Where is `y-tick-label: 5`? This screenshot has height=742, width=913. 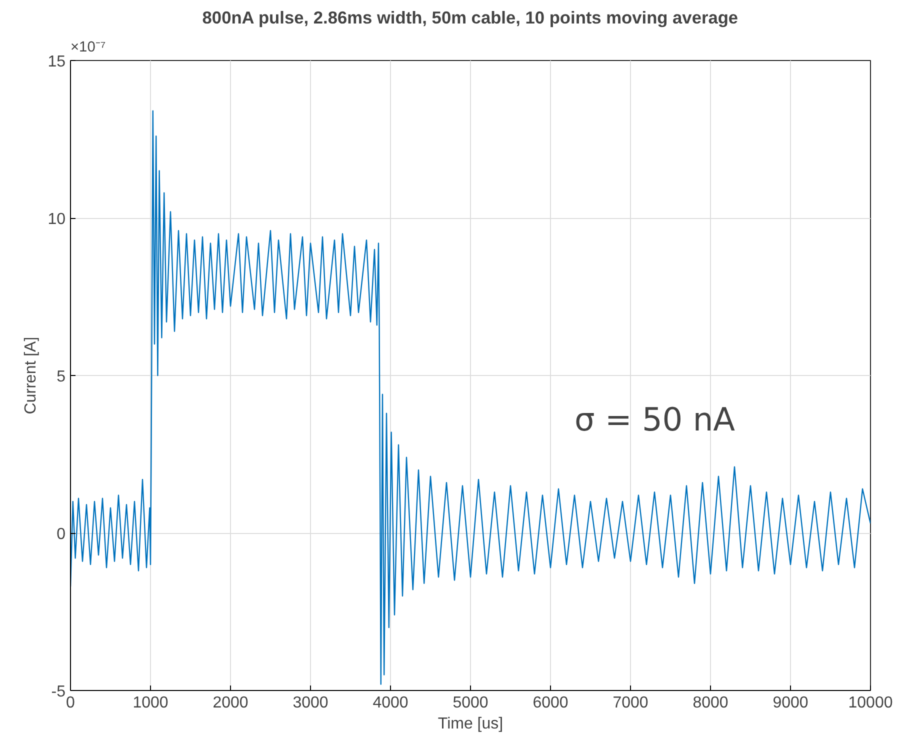
y-tick-label: 5 is located at coordinates (61, 377).